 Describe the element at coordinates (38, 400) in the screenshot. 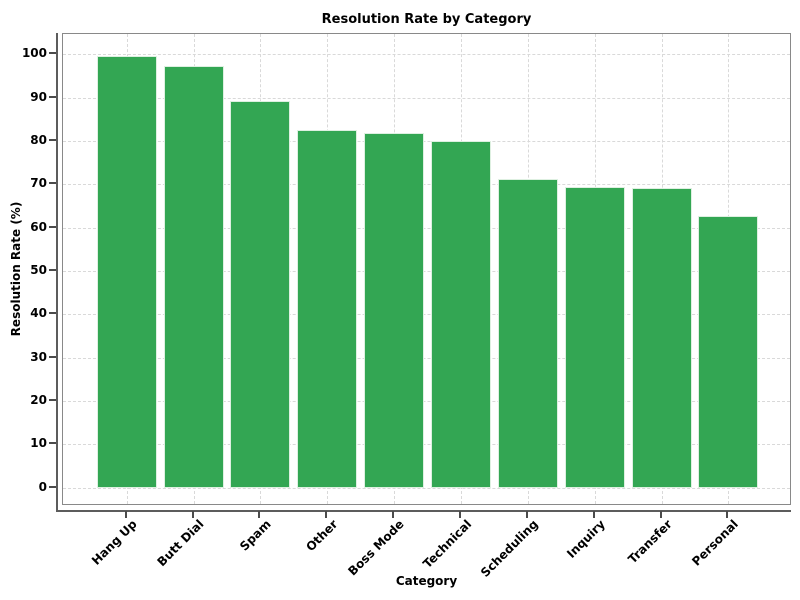

I see `y-tick-label: 20` at that location.